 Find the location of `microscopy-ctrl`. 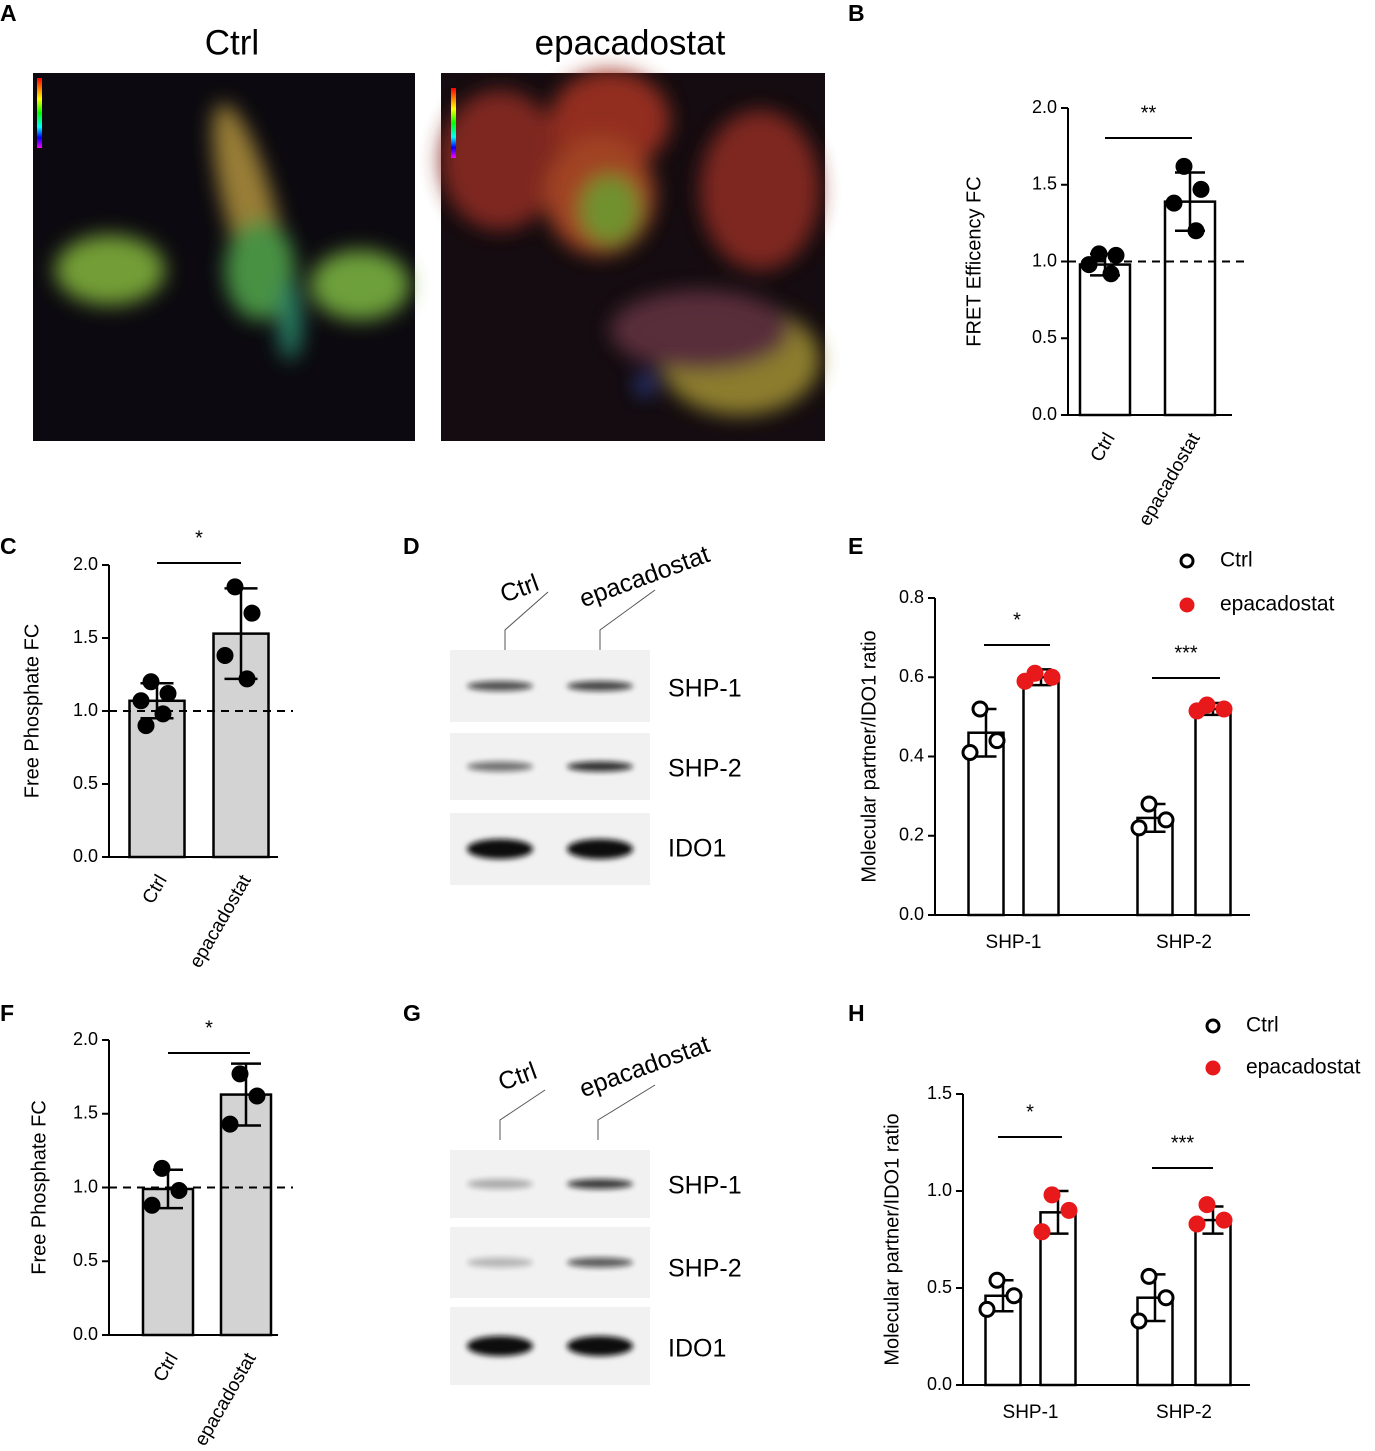

microscopy-ctrl is located at coordinates (224, 257).